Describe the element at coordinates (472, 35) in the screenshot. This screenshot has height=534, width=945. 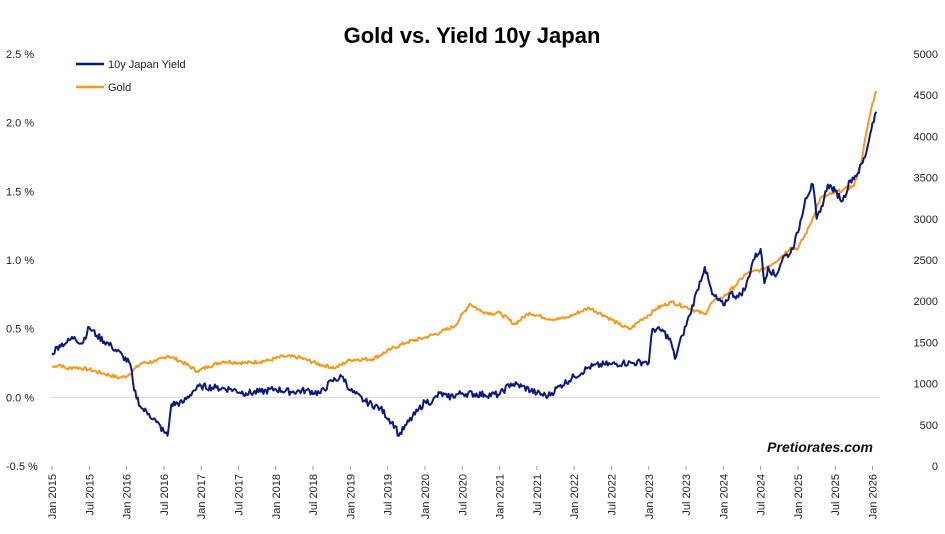
I see `chart-title: Gold vs. Yield 10y Japan` at that location.